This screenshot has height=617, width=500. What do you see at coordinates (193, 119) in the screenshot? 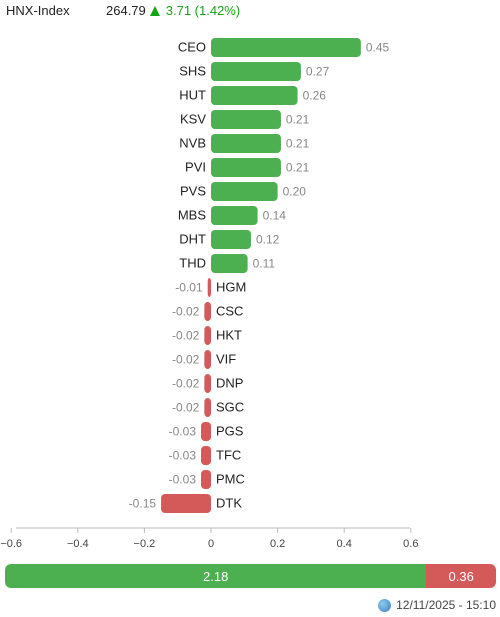
I see `category-label: KSV` at bounding box center [193, 119].